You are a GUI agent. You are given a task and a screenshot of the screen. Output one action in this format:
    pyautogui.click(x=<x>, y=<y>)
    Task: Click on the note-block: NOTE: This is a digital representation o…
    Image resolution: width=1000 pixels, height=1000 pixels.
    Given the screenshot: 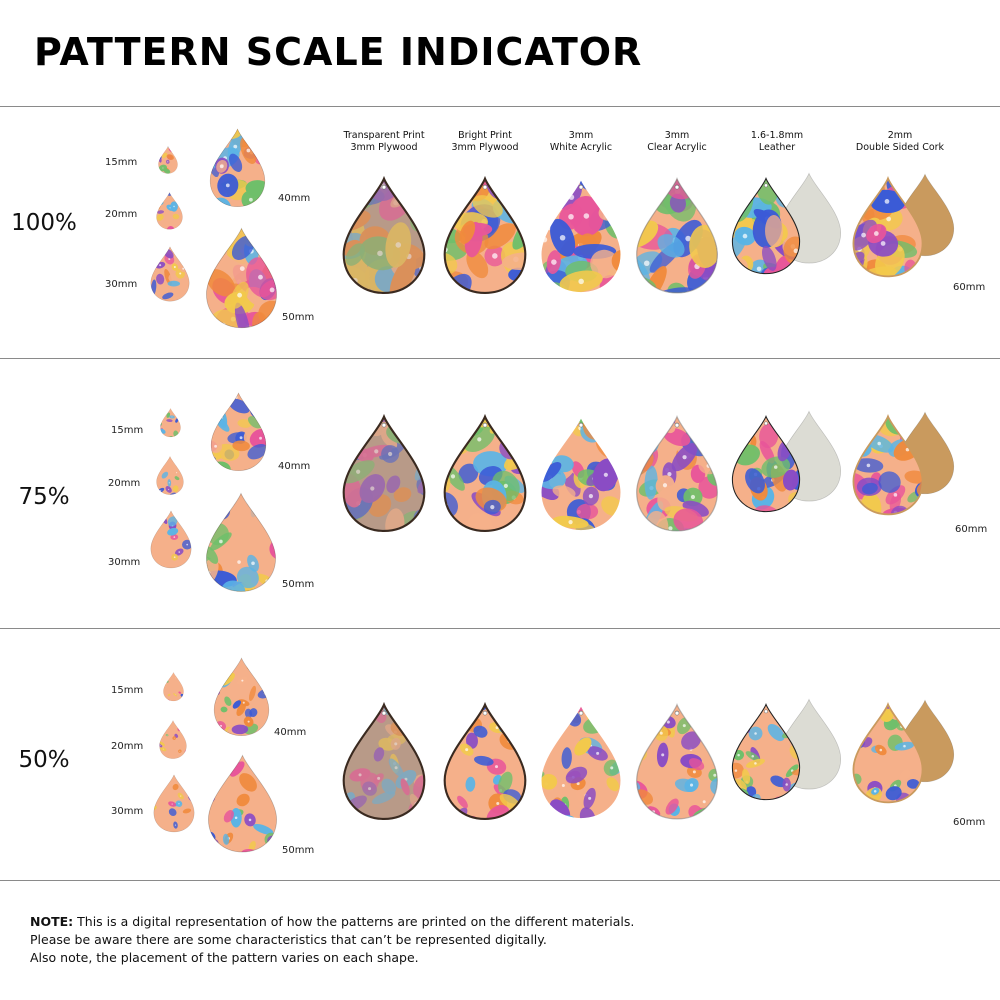 What is the action you would take?
    pyautogui.click(x=500, y=940)
    